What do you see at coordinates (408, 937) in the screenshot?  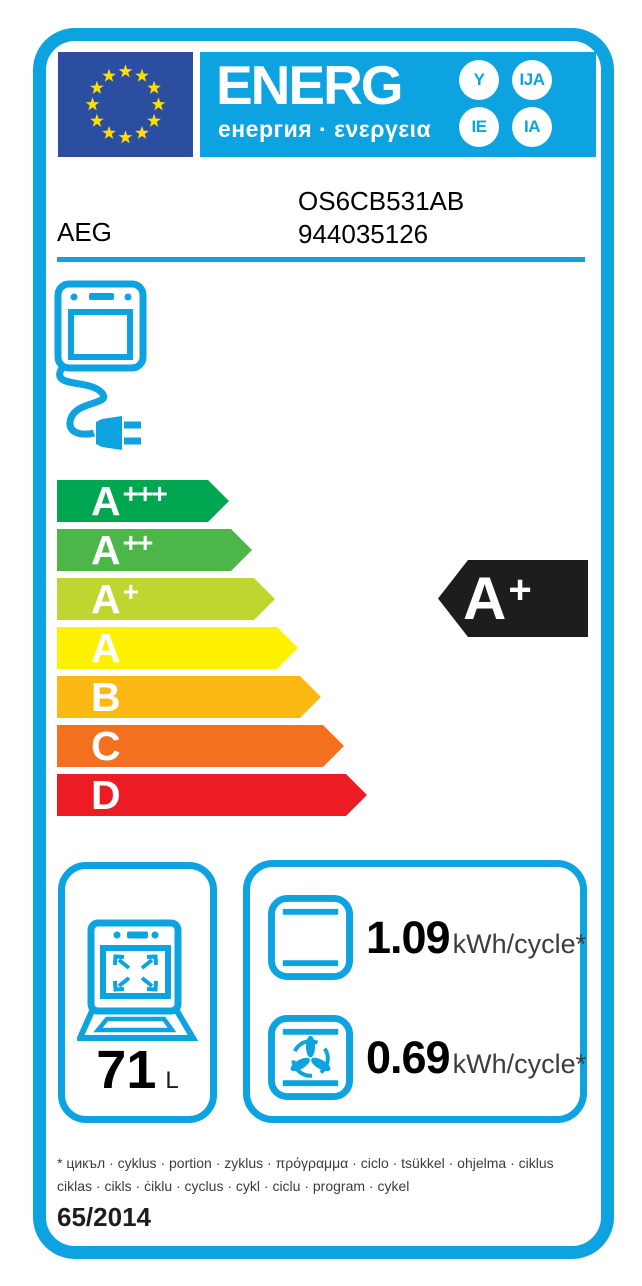 I see `conventional-energy-value: 1.09` at bounding box center [408, 937].